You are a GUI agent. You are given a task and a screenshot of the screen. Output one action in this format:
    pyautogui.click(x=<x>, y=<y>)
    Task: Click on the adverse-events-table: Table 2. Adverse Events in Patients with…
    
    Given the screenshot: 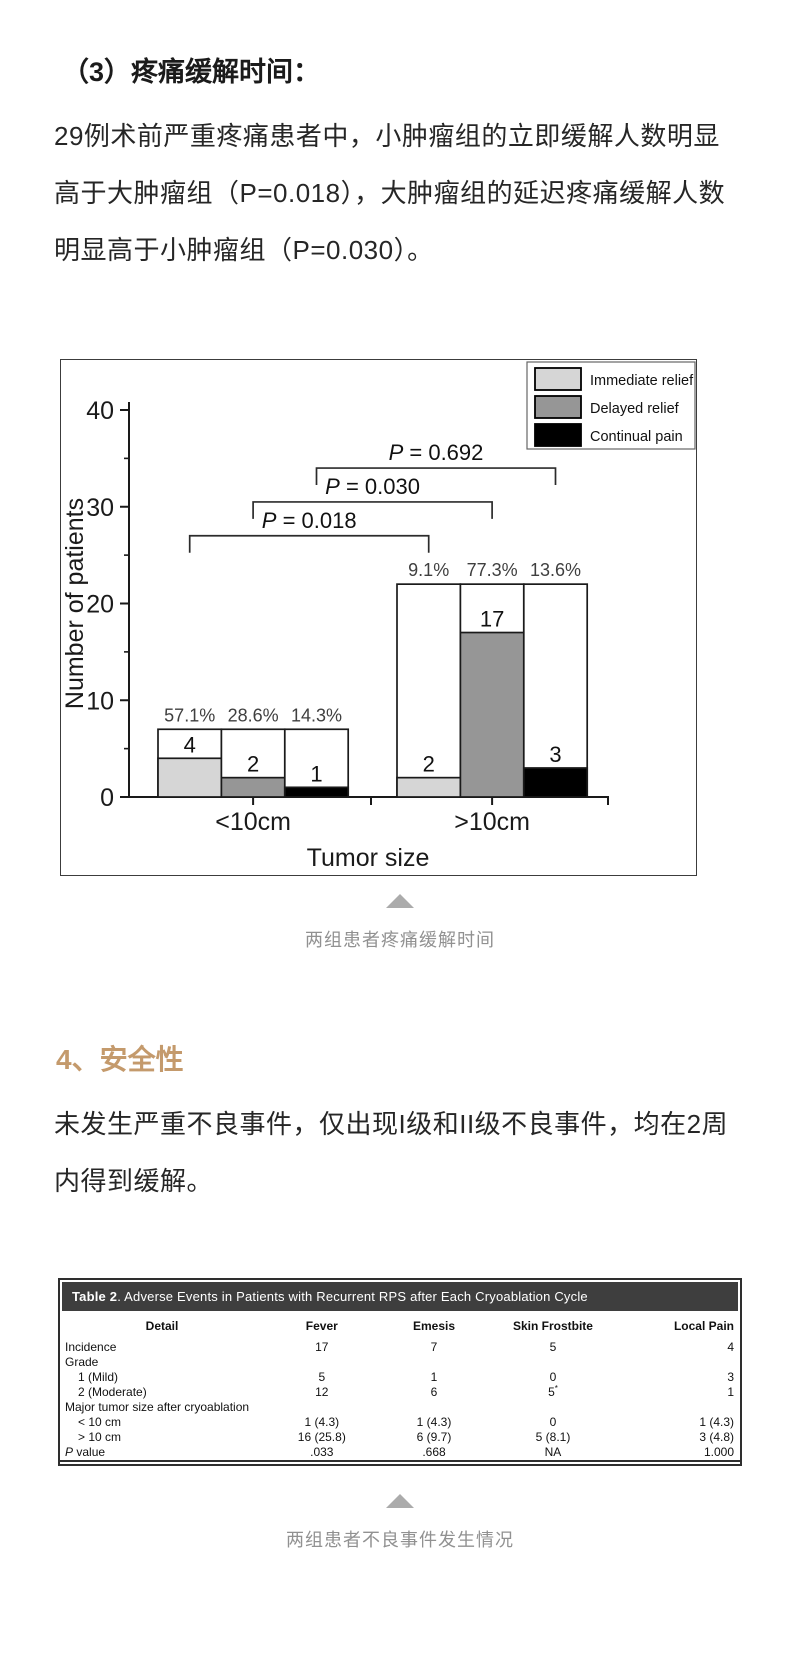 What is the action you would take?
    pyautogui.click(x=400, y=1372)
    